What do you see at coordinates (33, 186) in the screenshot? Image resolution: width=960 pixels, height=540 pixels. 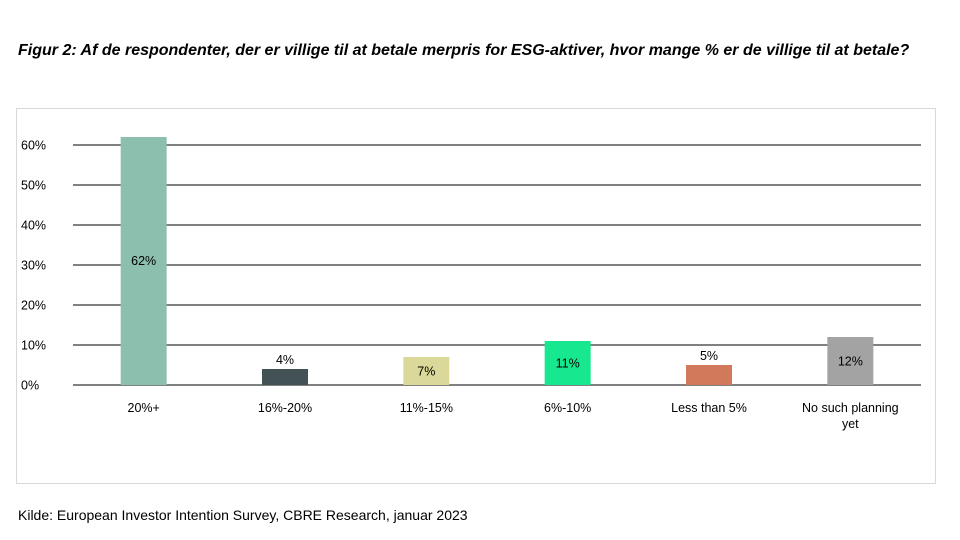 I see `y-tick-label: 50%` at bounding box center [33, 186].